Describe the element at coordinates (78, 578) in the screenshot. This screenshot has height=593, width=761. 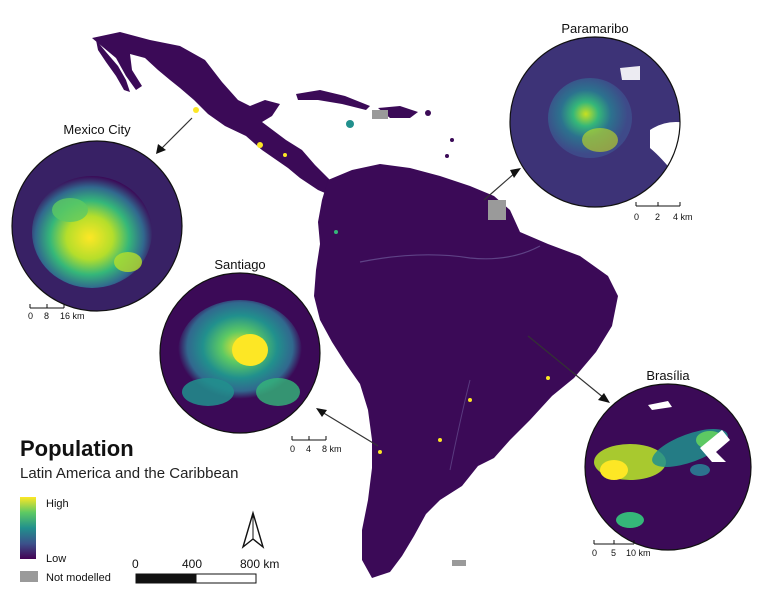
I see `legend-not-modelled-label: Not modelled` at that location.